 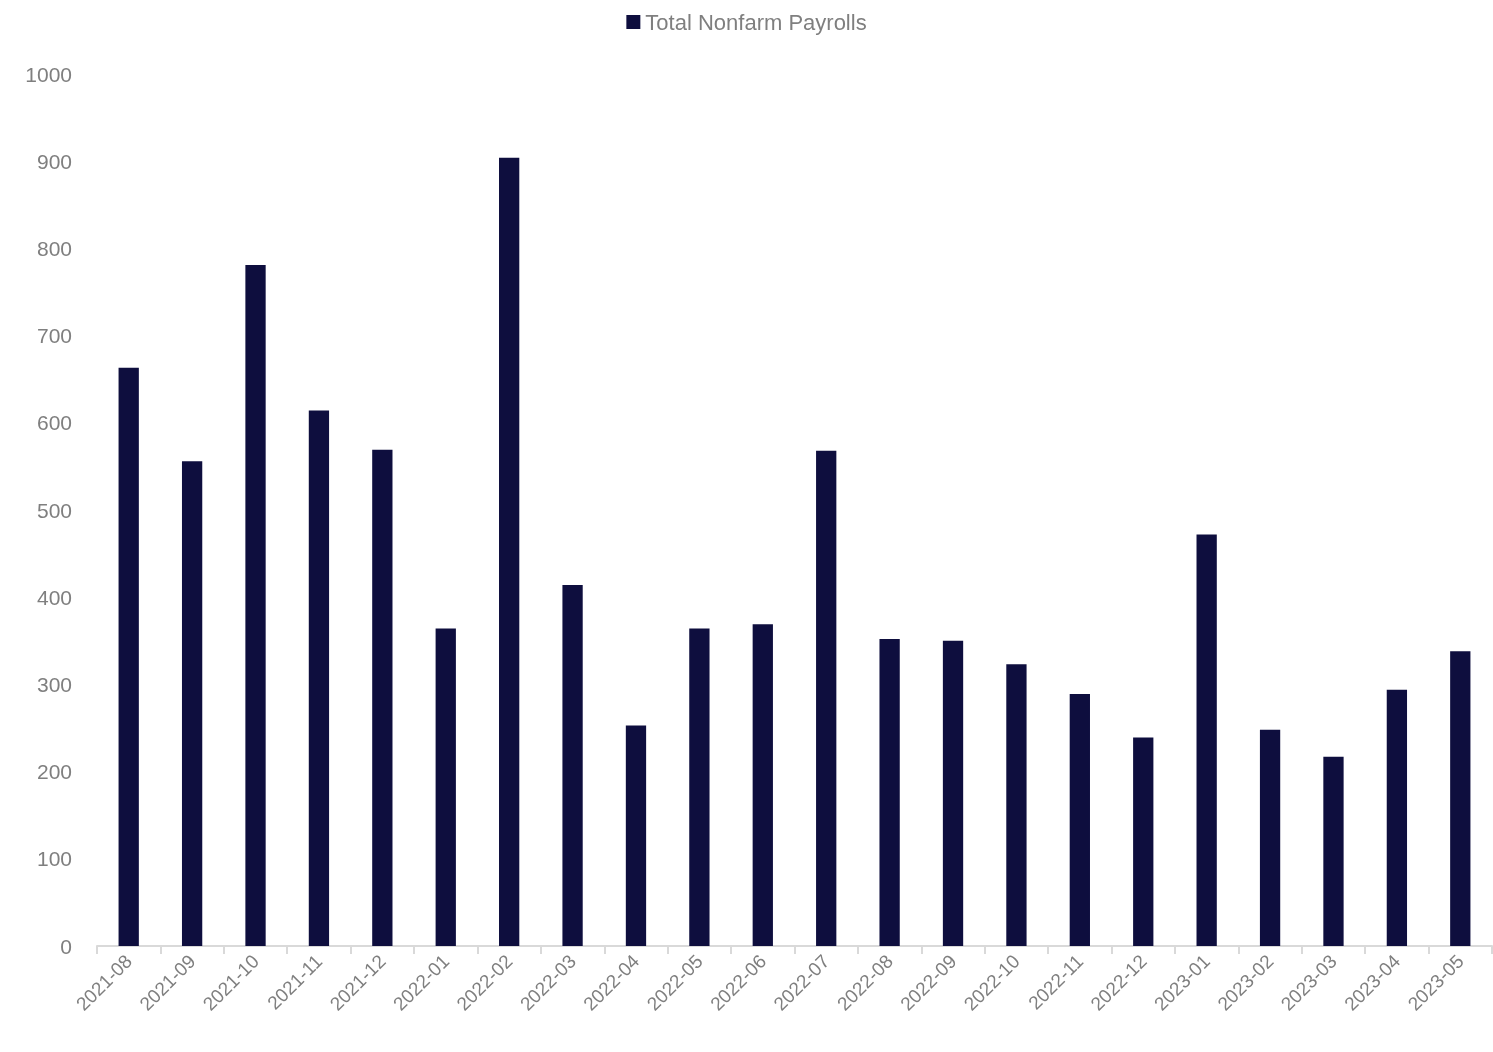 I want to click on y-tick-label: 600, so click(x=54, y=423).